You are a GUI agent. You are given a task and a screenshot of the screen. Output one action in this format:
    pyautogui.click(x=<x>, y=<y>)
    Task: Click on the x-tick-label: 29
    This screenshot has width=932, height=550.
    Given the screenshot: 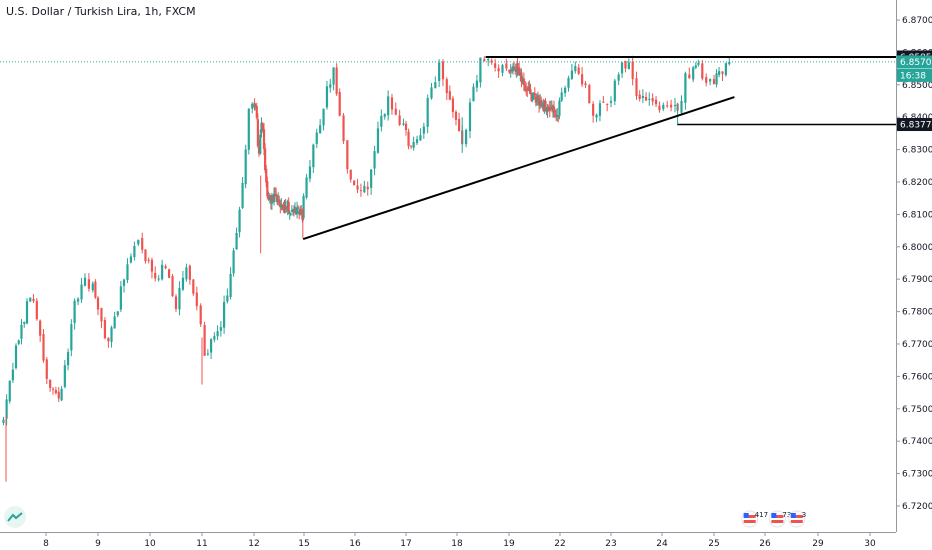 What is the action you would take?
    pyautogui.click(x=818, y=544)
    